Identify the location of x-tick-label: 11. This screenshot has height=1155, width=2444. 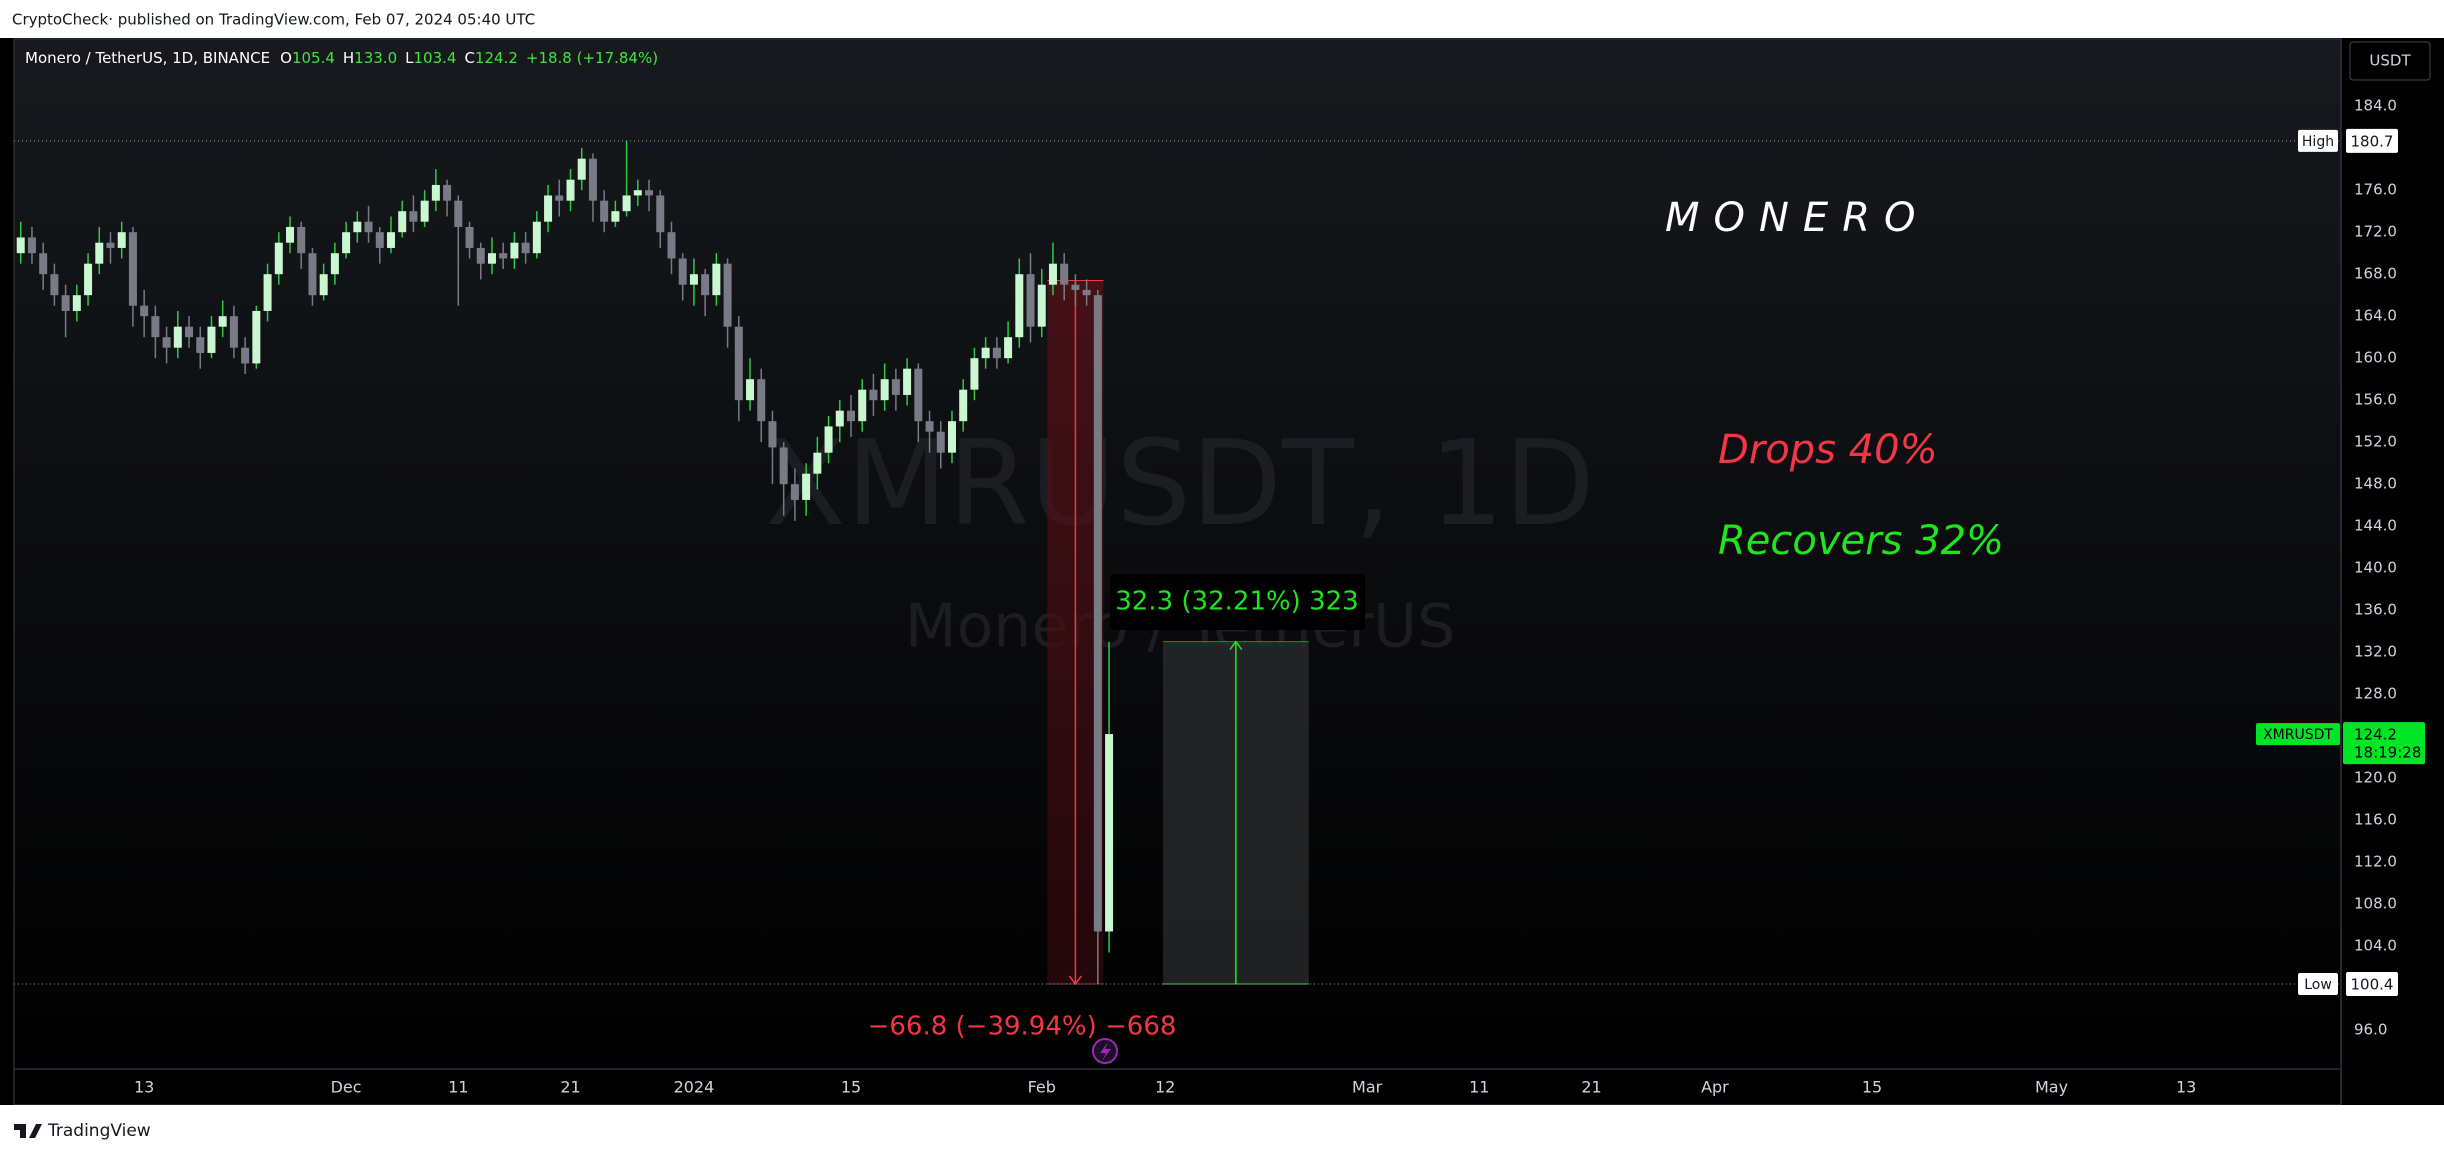
(1479, 1087).